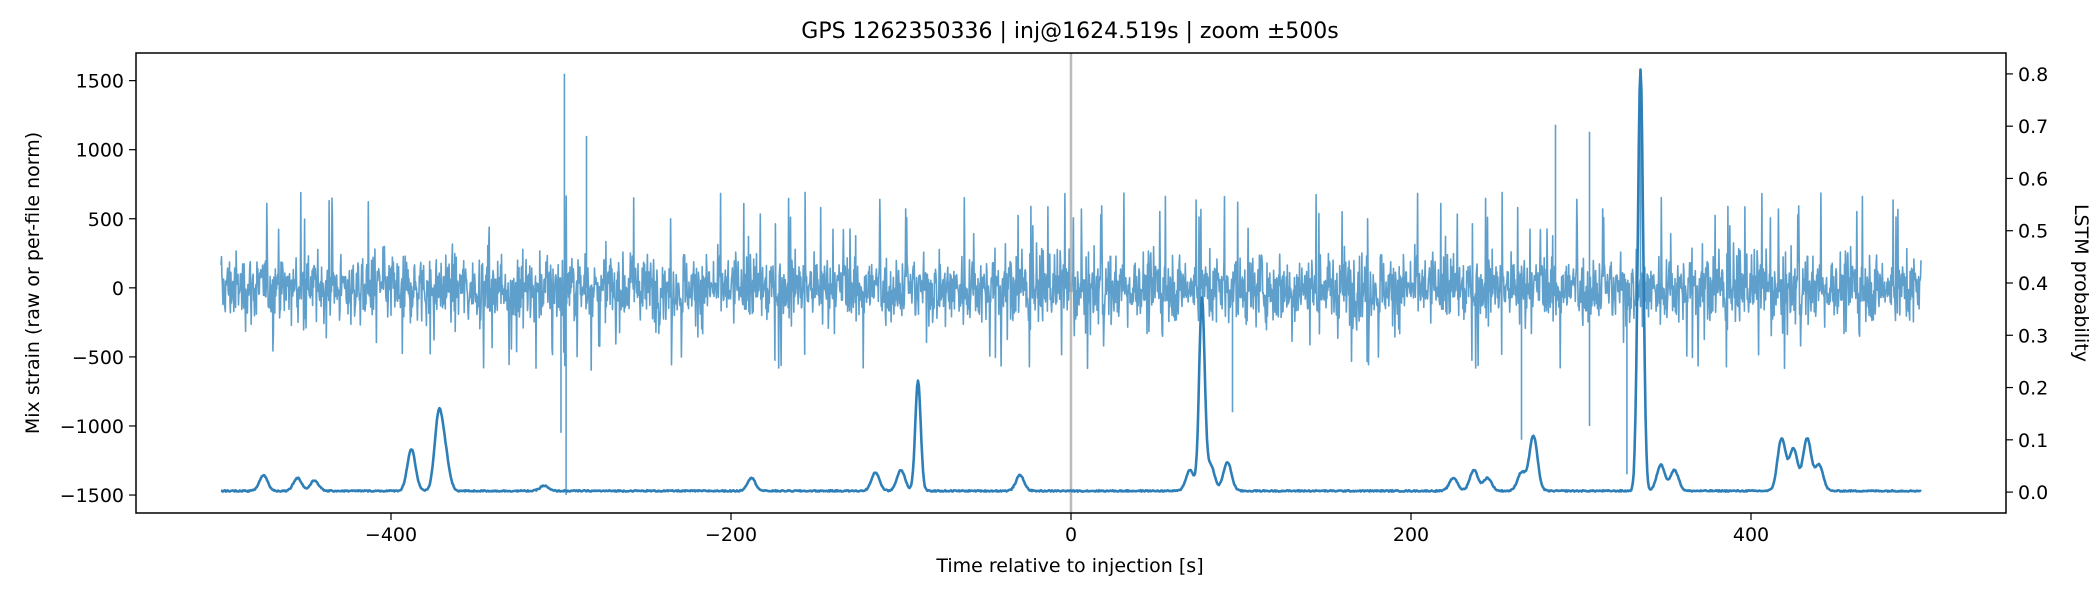 The width and height of the screenshot is (2100, 600). I want to click on y-left-tick-label: −500, so click(98, 358).